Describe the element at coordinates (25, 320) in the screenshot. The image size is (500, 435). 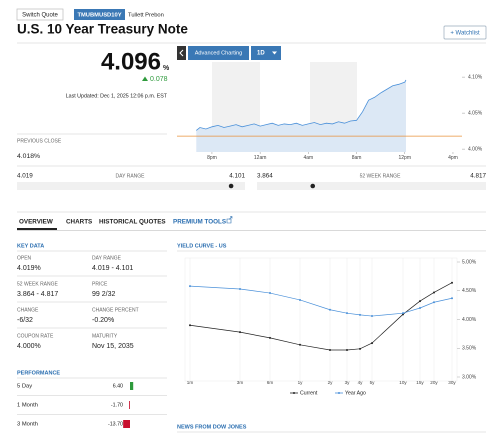
I see `key-data-value: -6/32` at that location.